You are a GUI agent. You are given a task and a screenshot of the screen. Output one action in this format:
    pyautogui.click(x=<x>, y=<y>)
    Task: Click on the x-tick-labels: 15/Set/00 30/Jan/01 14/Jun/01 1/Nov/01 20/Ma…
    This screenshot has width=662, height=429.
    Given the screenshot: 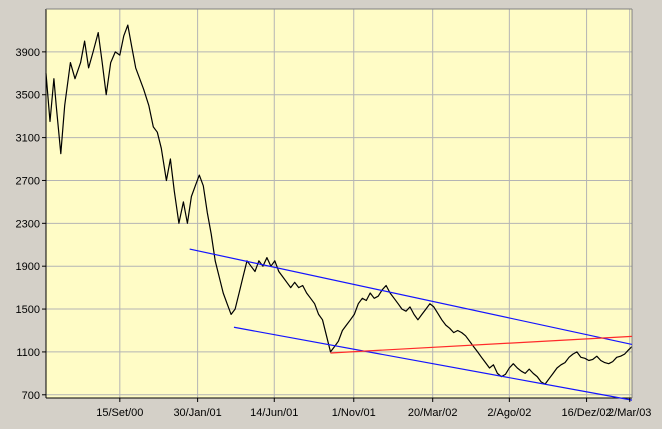 What is the action you would take?
    pyautogui.click(x=373, y=408)
    